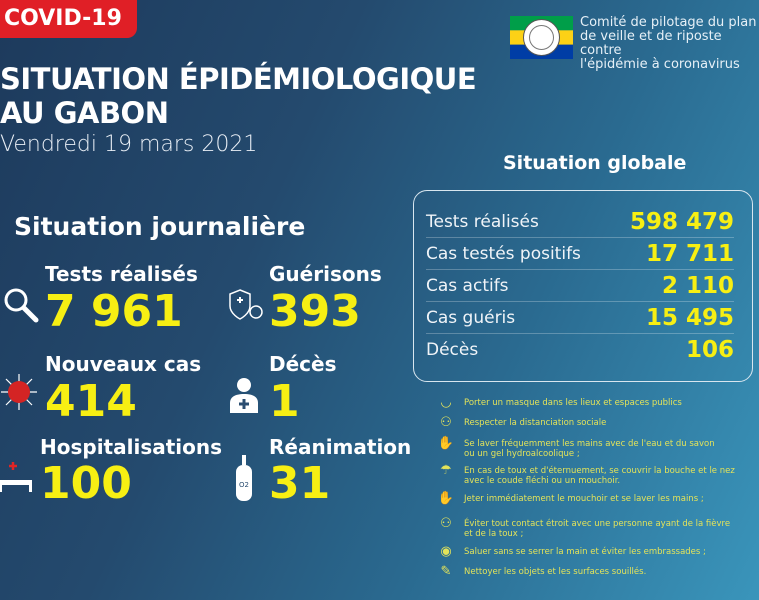  I want to click on gabon-flag-logo, so click(541, 37).